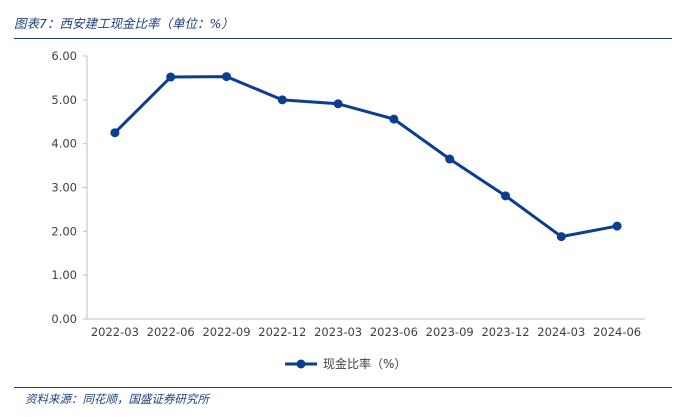 The image size is (675, 417). Describe the element at coordinates (226, 332) in the screenshot. I see `x-tick-label: 2022-09` at that location.